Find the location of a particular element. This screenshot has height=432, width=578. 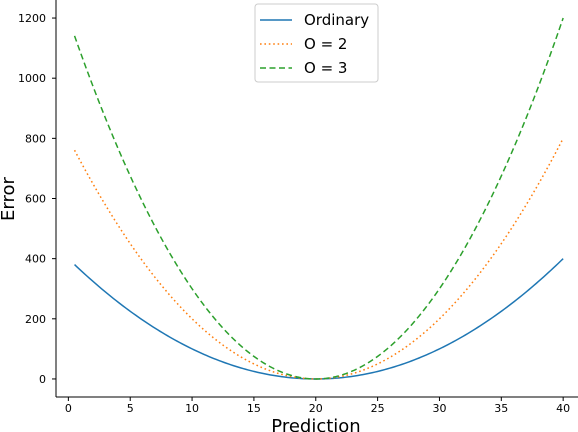

y-tick-label: 600 is located at coordinates (35, 199).